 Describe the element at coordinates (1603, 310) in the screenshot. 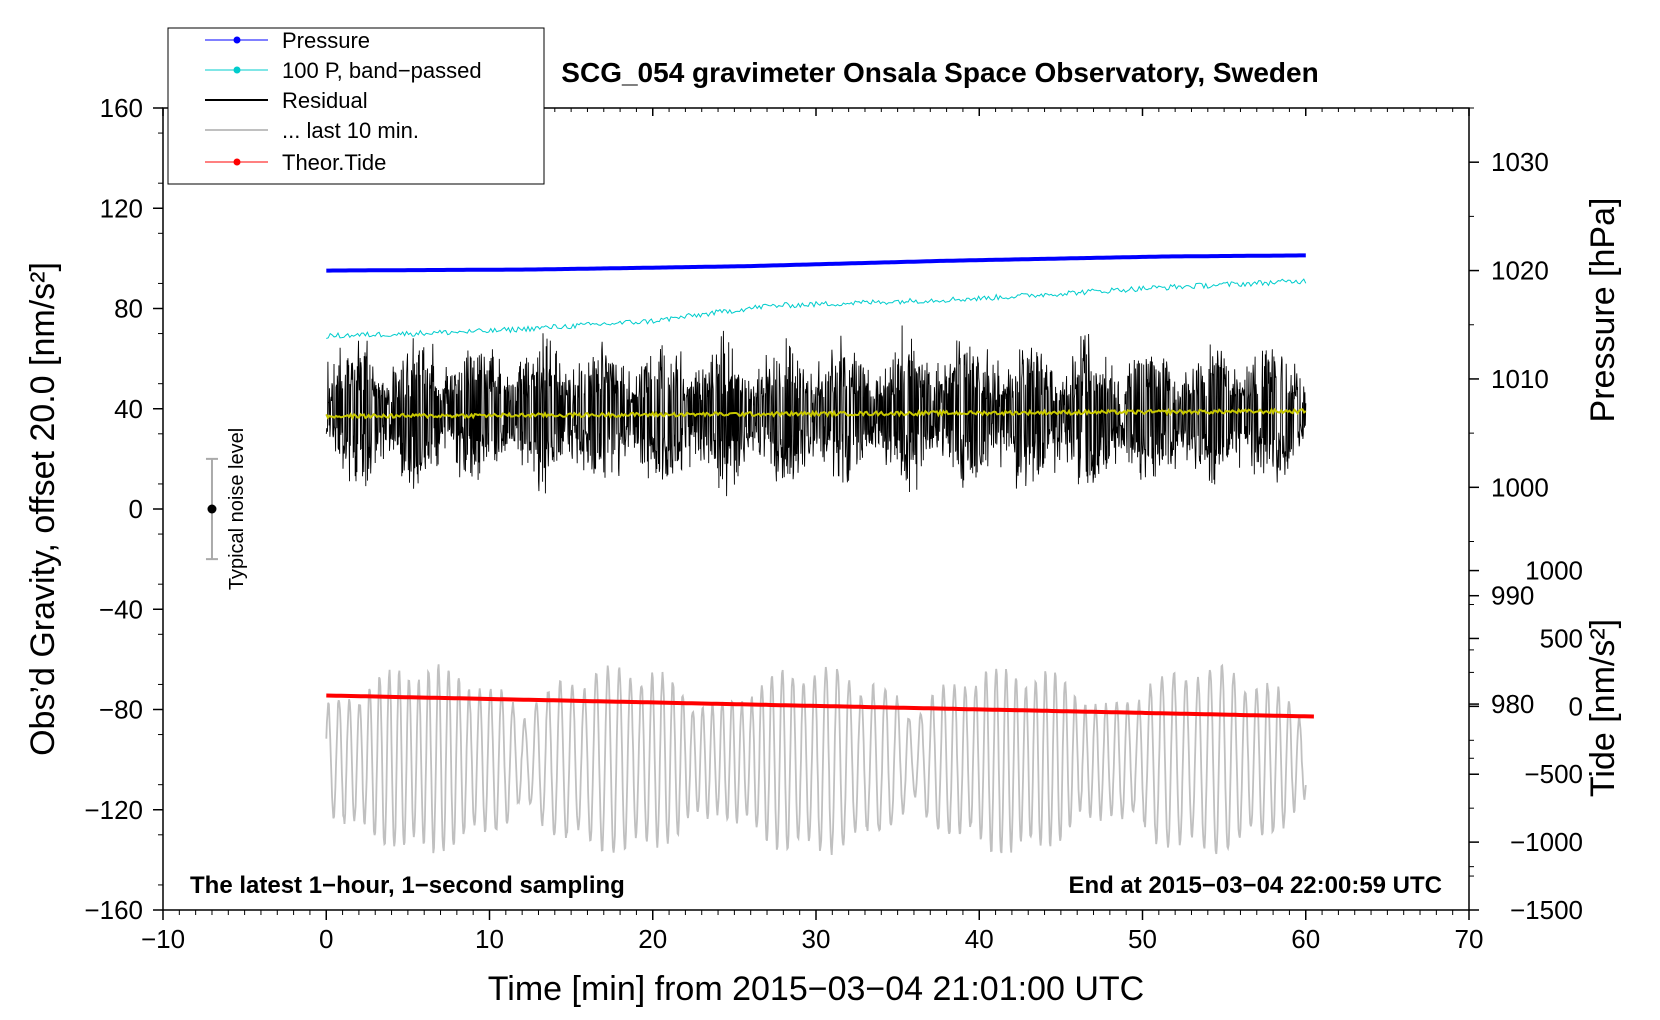

I see `y-axis-label-pressure: Pressure [hPa]` at that location.